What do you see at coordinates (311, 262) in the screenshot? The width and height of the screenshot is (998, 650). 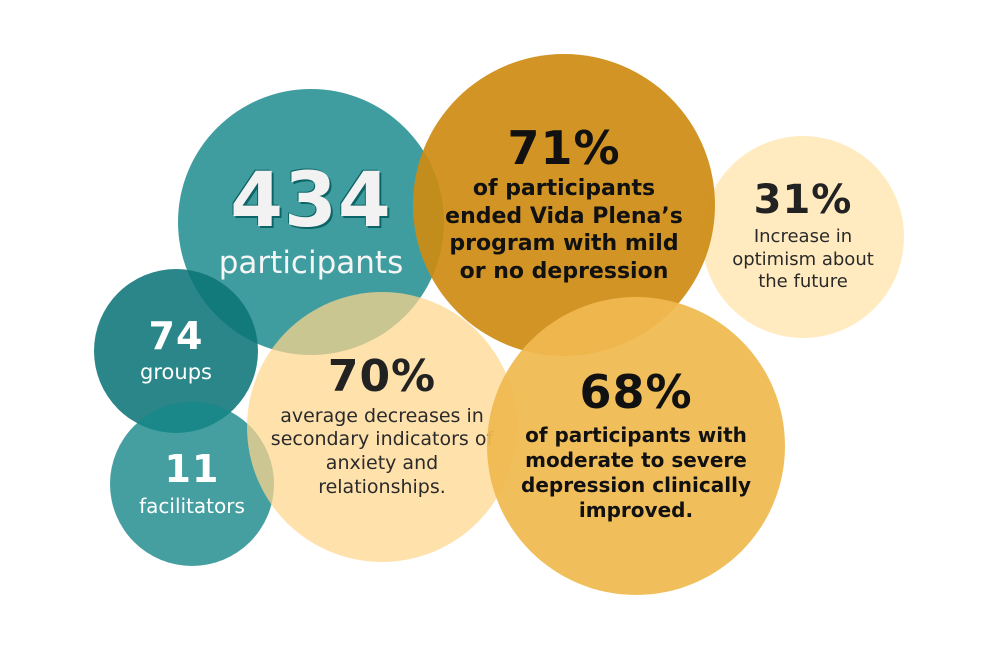 I see `participants-label: participants` at bounding box center [311, 262].